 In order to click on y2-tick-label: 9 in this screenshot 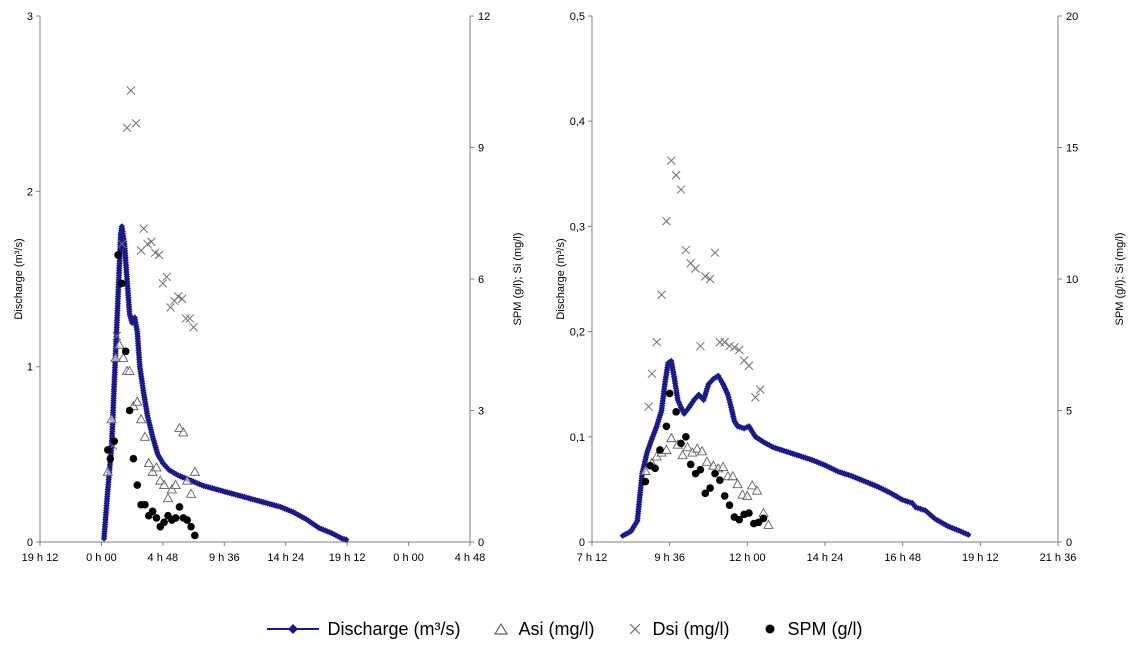, I will do `click(481, 149)`.